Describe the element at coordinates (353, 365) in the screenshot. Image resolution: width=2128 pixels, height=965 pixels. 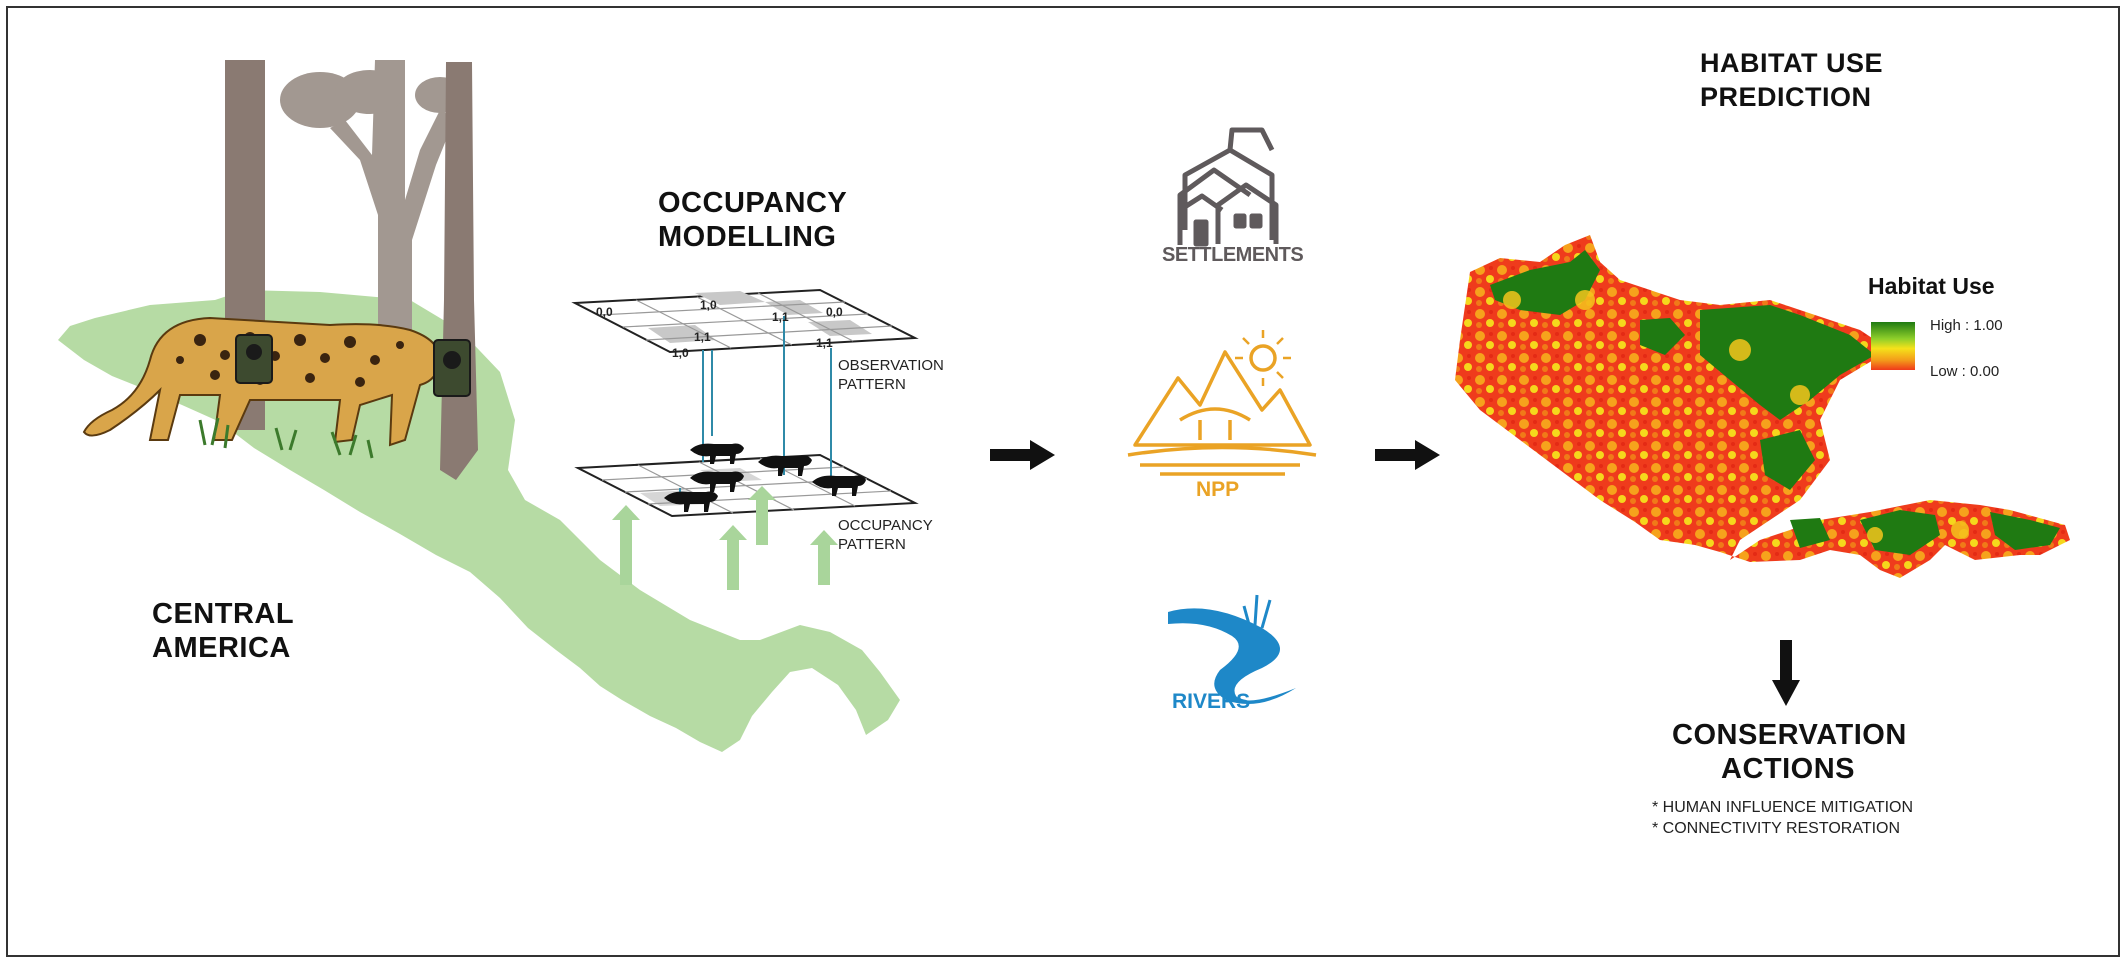
I see `camera-trap-icon` at that location.